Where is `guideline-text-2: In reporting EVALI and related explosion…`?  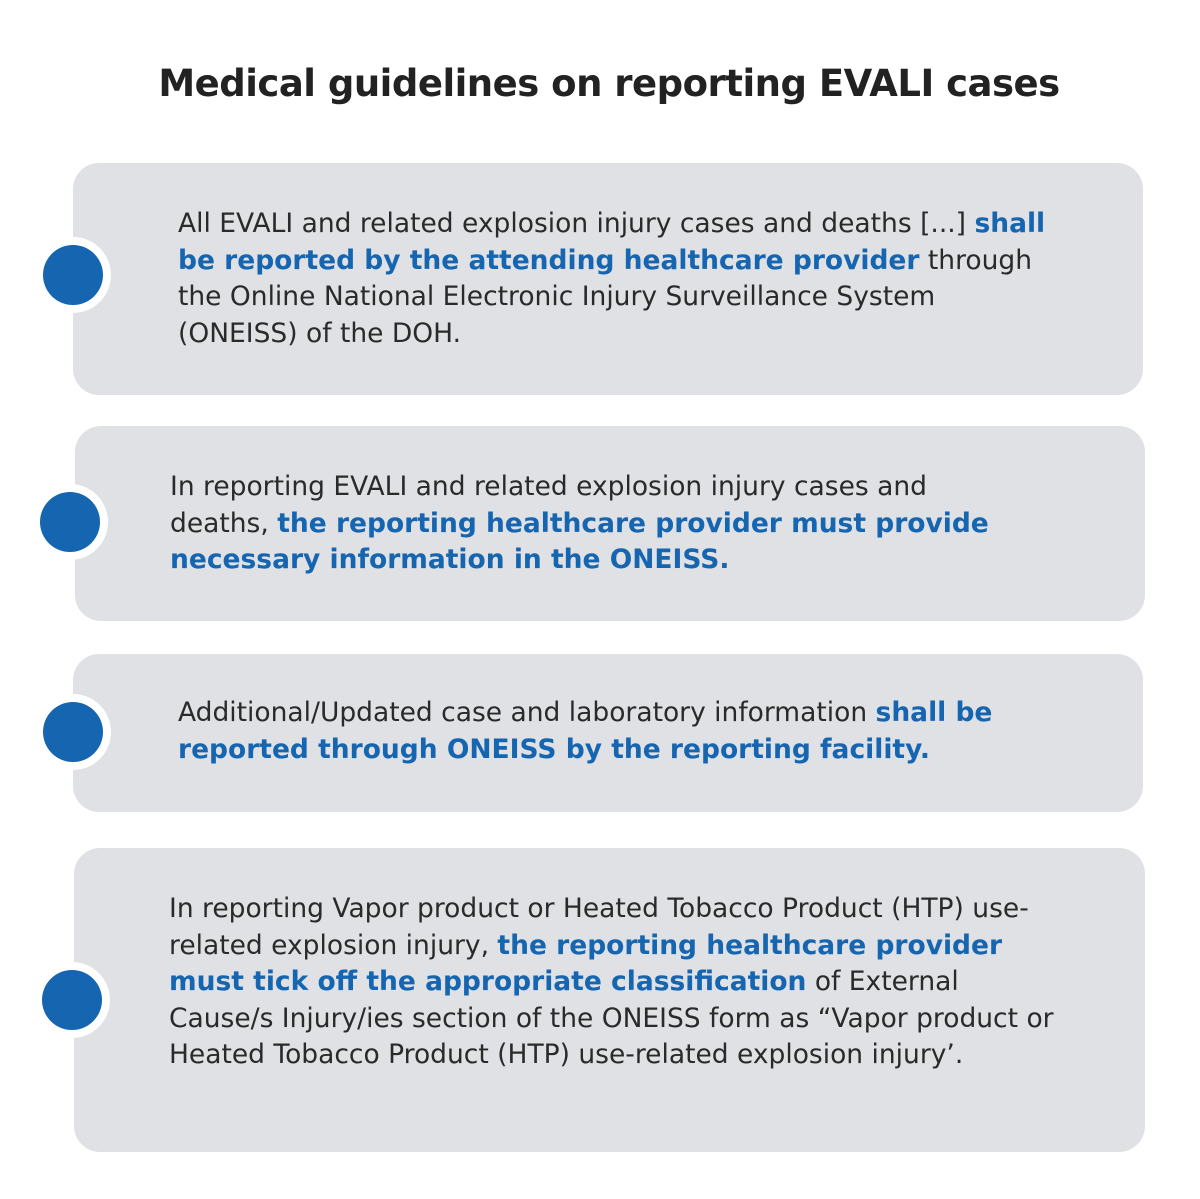
guideline-text-2: In reporting EVALI and related explosion… is located at coordinates (600, 524).